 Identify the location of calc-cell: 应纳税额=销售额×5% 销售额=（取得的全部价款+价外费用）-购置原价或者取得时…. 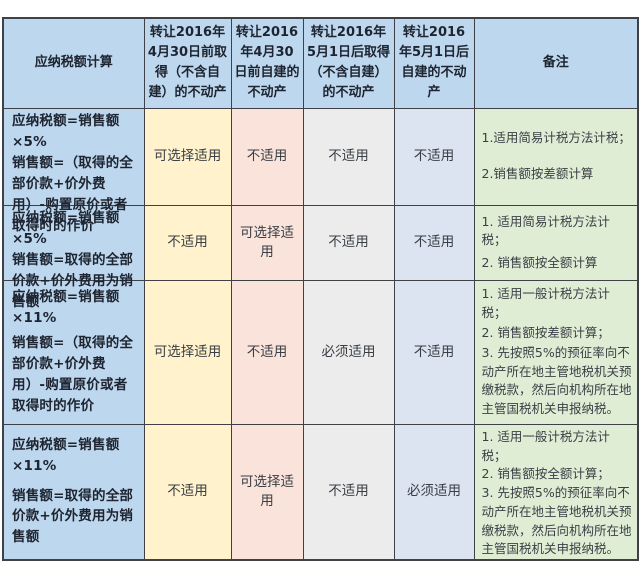
(73, 170).